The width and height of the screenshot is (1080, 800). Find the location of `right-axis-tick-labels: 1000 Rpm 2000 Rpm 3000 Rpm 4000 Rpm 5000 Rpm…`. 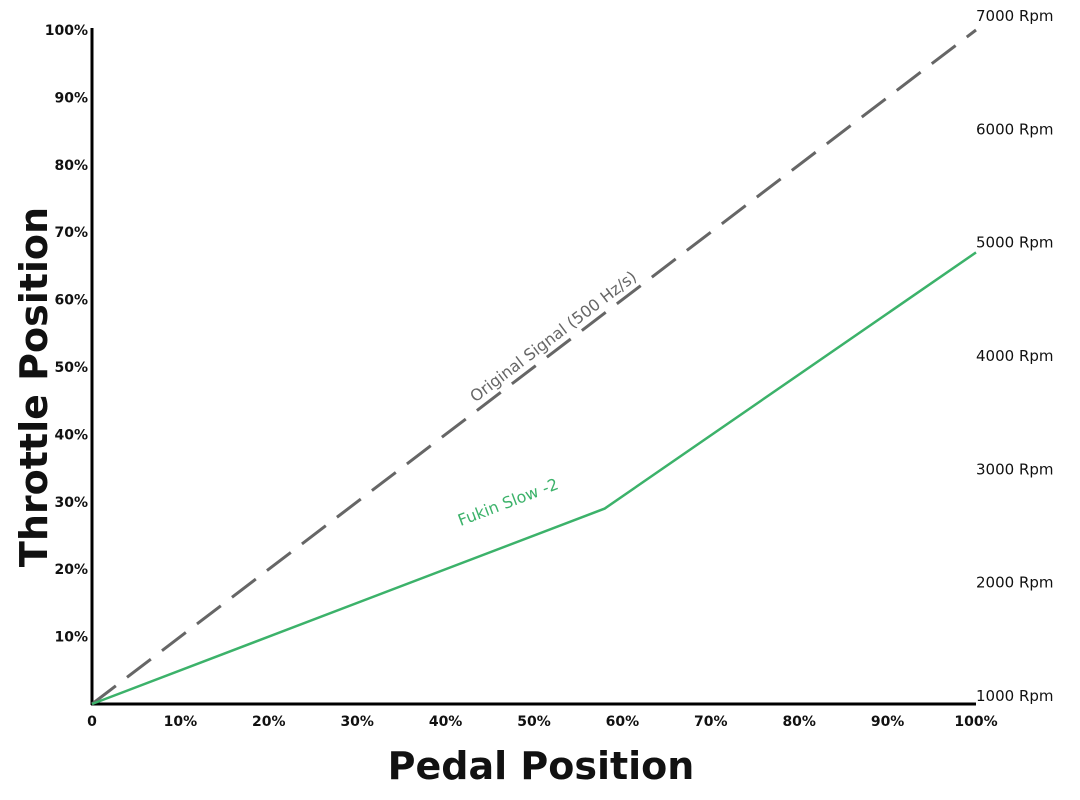

right-axis-tick-labels: 1000 Rpm 2000 Rpm 3000 Rpm 4000 Rpm 5000 Rpm… is located at coordinates (1015, 356).